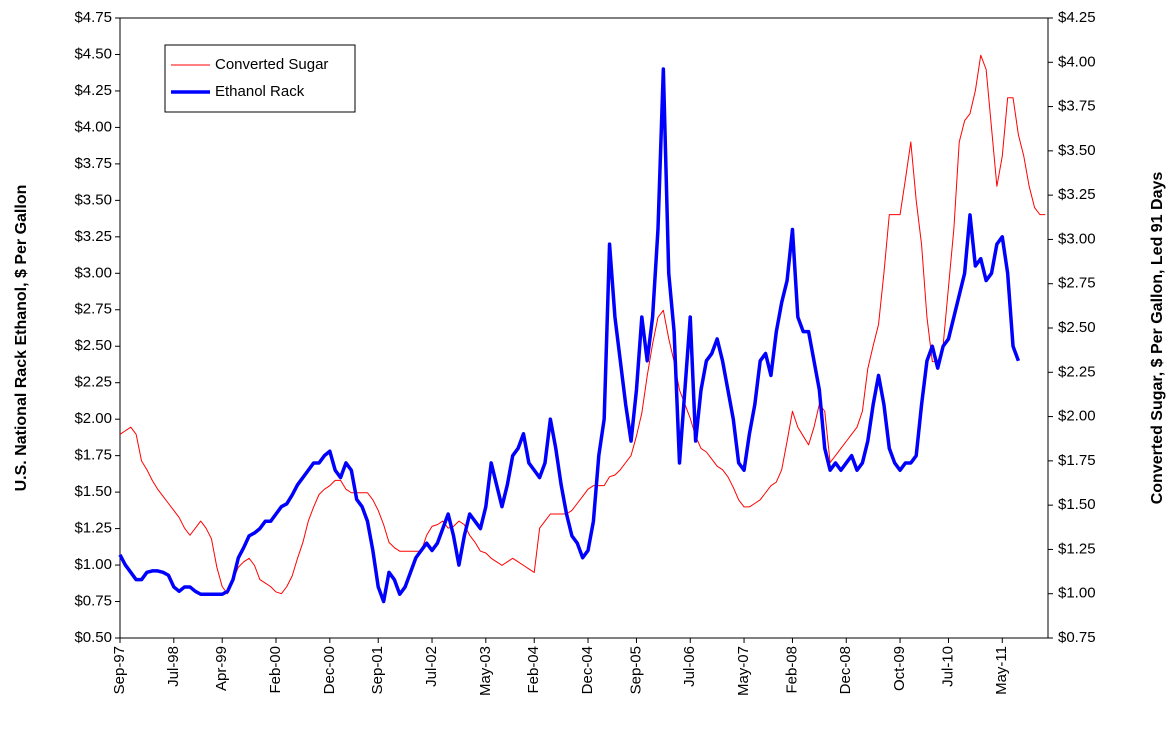 The width and height of the screenshot is (1172, 729). What do you see at coordinates (533, 670) in the screenshot?
I see `x-tick-label: Feb-04` at bounding box center [533, 670].